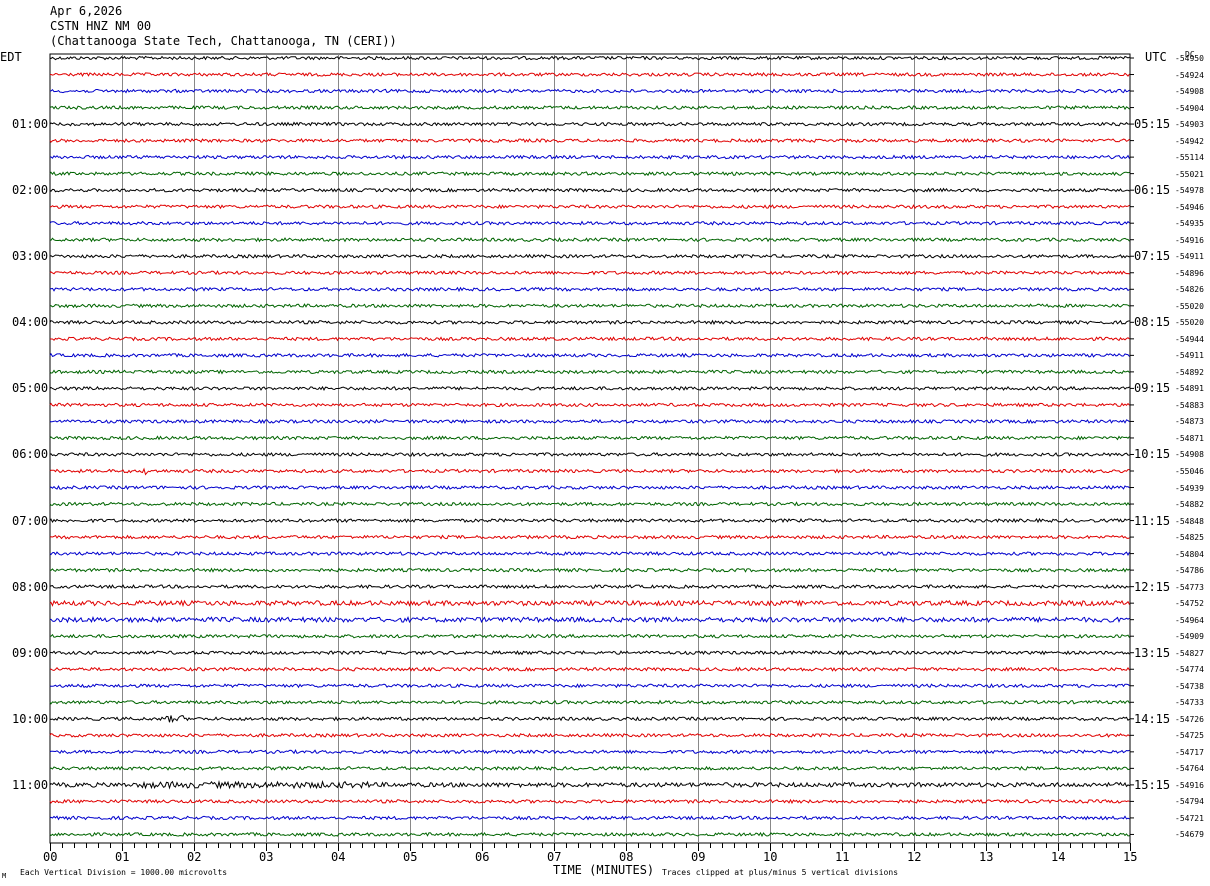 Image resolution: width=1210 pixels, height=886 pixels. I want to click on dc-offset-label: -54911, so click(1189, 356).